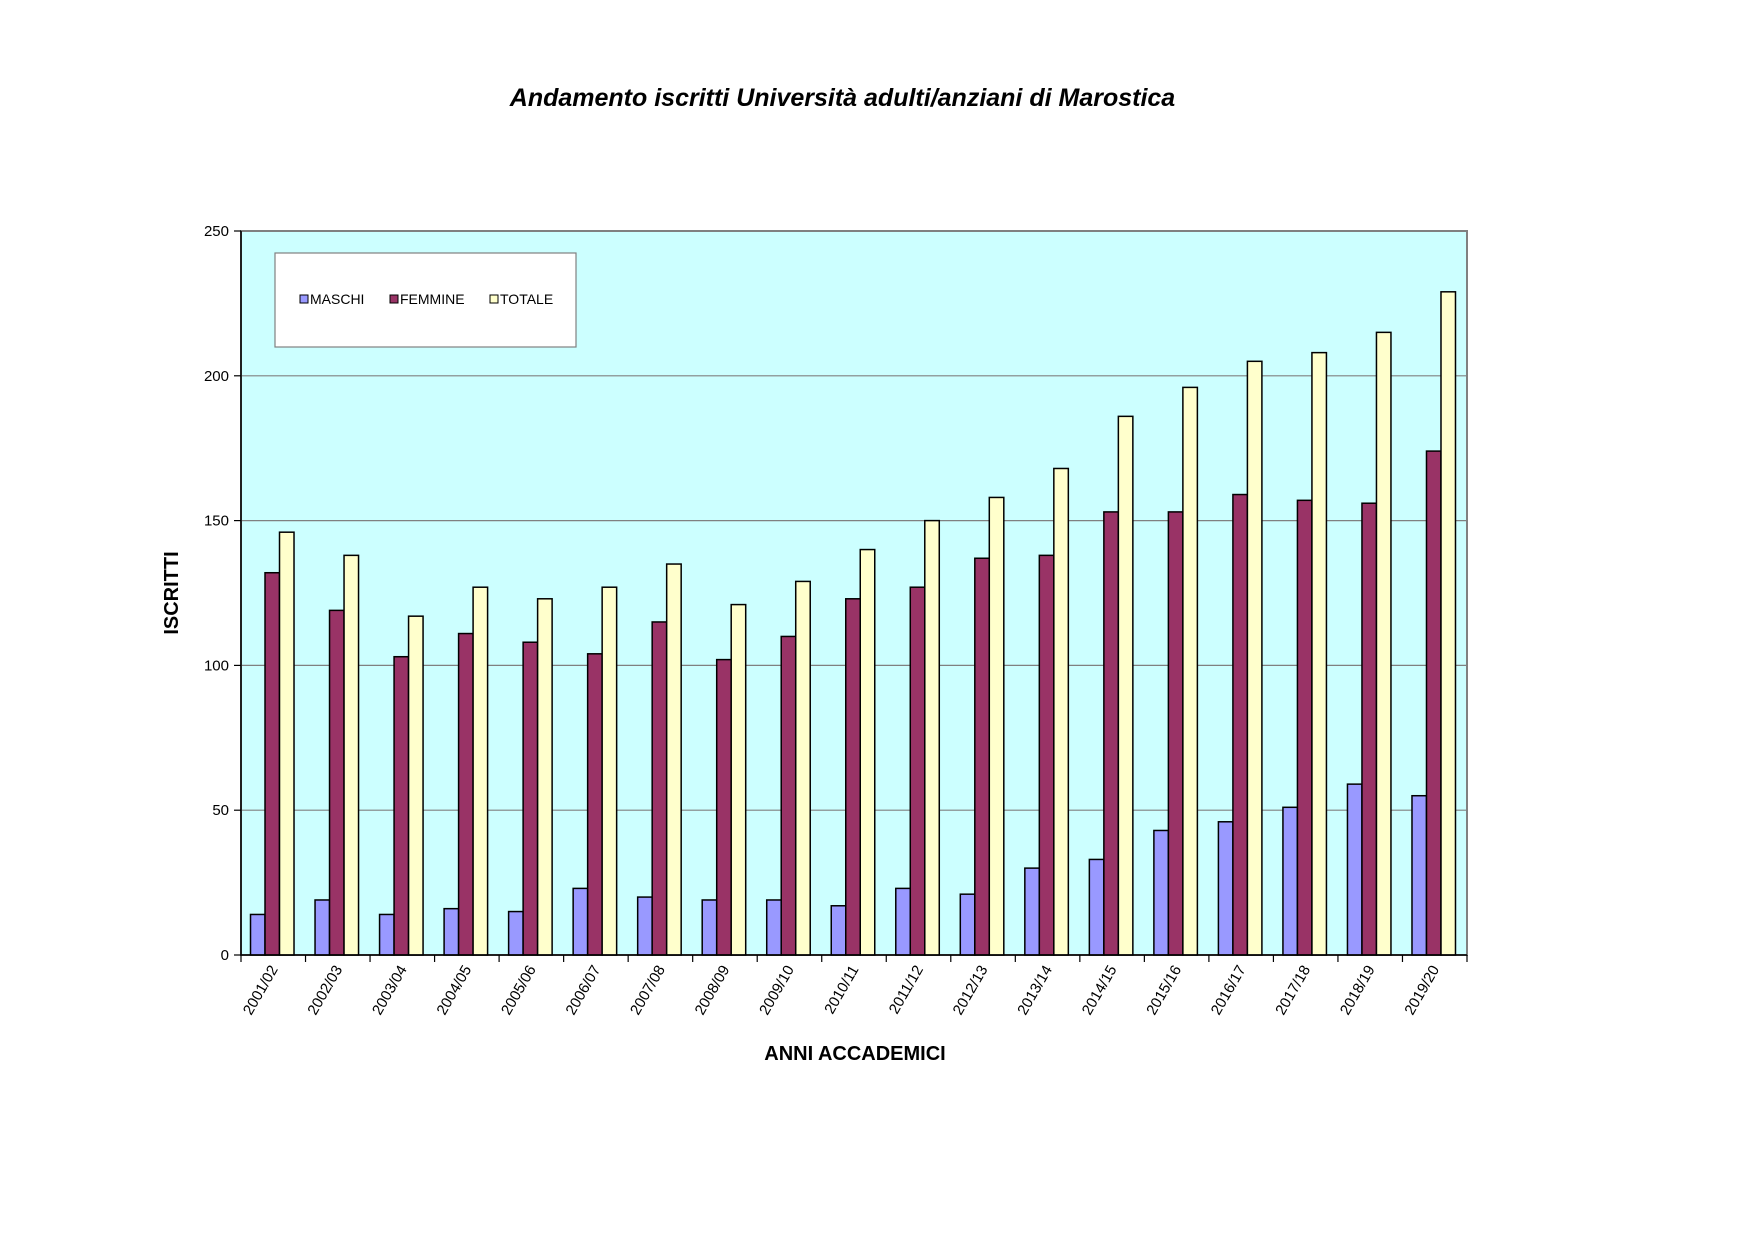 This screenshot has height=1240, width=1755. What do you see at coordinates (216, 376) in the screenshot?
I see `y-tick-label: 200` at bounding box center [216, 376].